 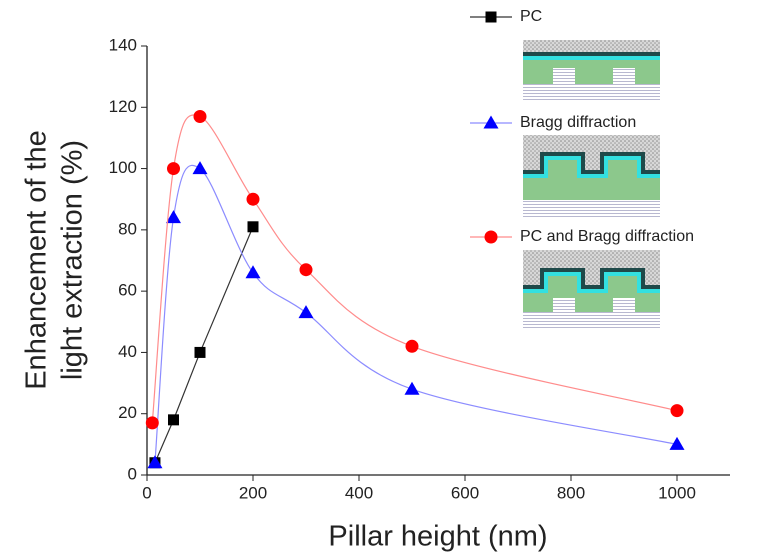 I want to click on inset-pc-bragg, so click(x=591, y=290).